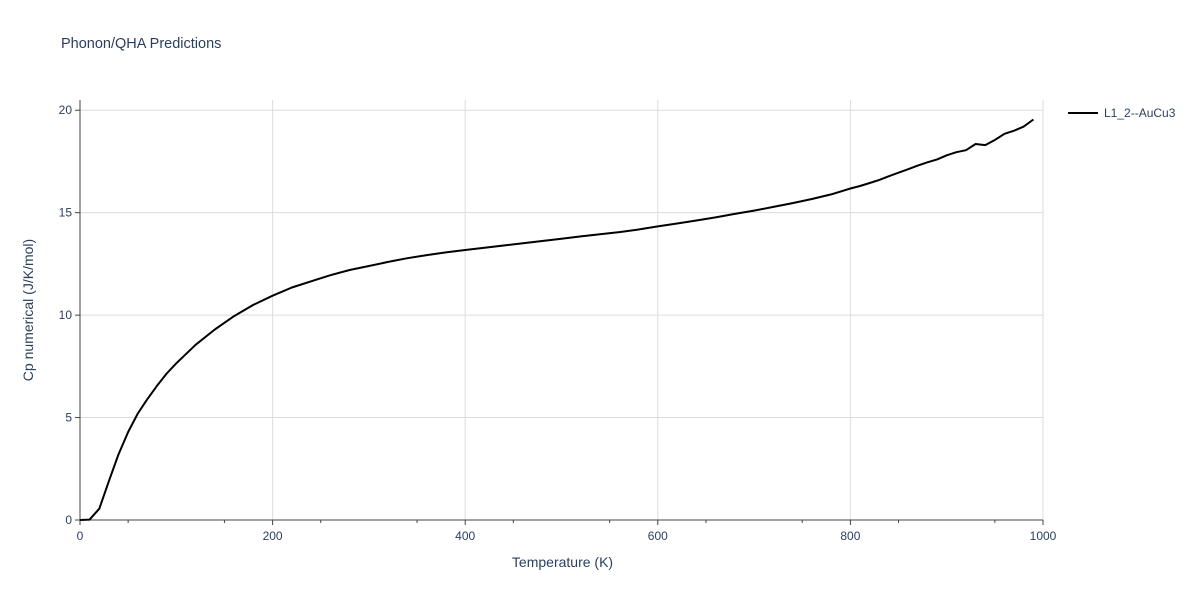  Describe the element at coordinates (68, 520) in the screenshot. I see `y-tick-label: 0` at that location.